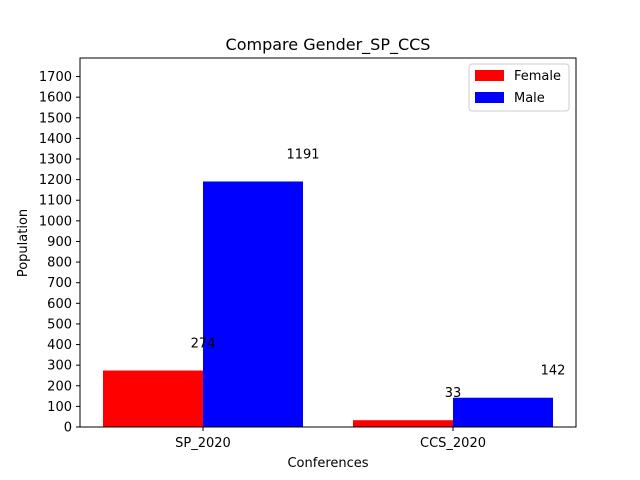 The width and height of the screenshot is (640, 480). What do you see at coordinates (59, 345) in the screenshot?
I see `y-tick-label: 400` at bounding box center [59, 345].